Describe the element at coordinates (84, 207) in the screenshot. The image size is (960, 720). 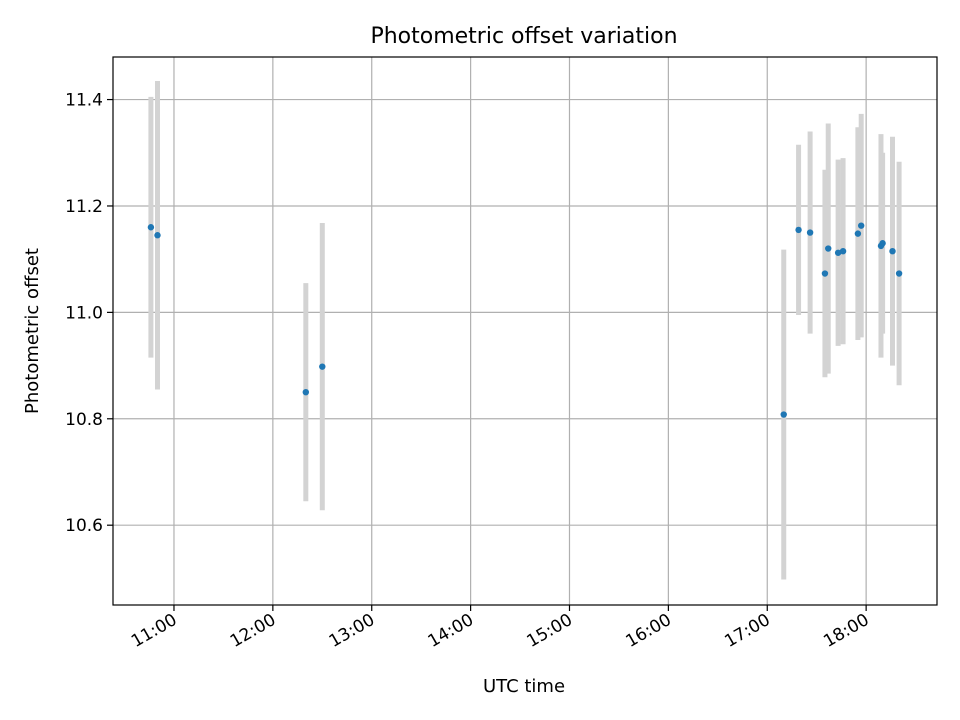
I see `y-tick-label: 11.2` at that location.